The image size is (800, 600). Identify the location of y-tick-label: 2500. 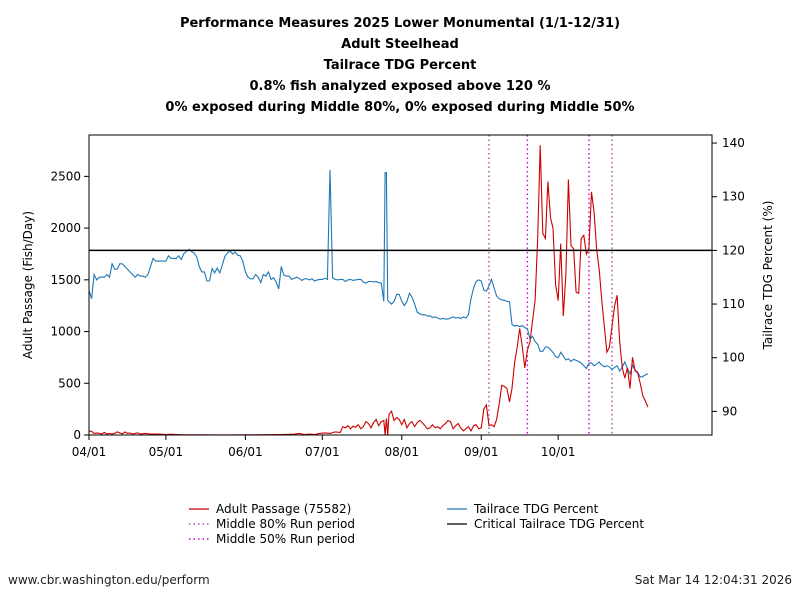
(65, 176).